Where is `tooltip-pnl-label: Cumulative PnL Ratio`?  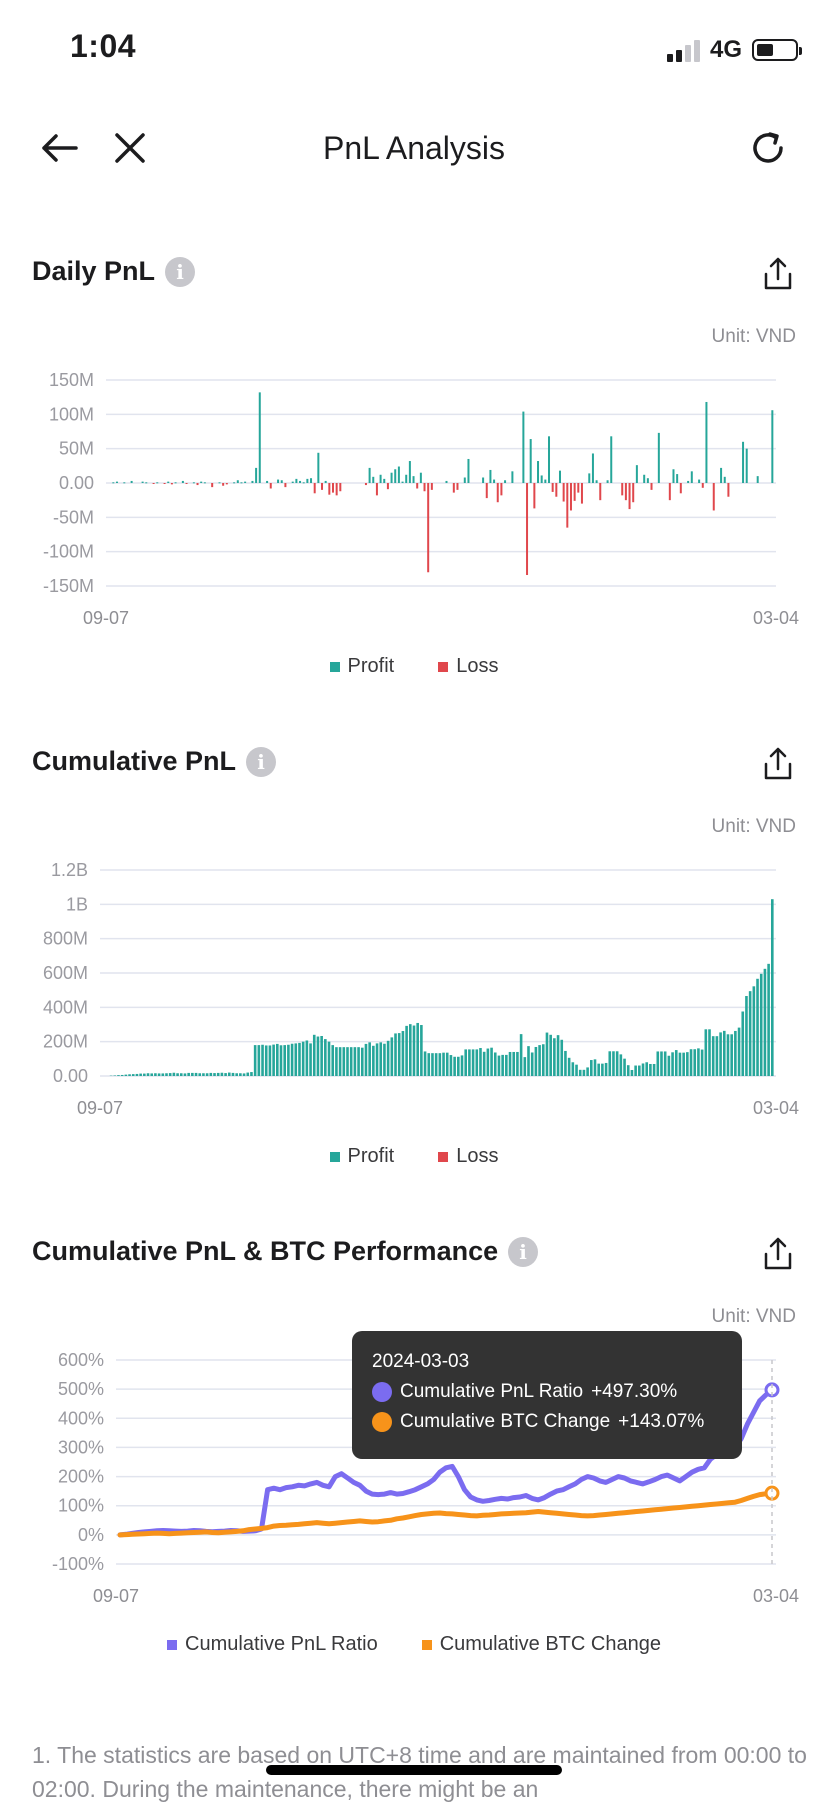
tooltip-pnl-label: Cumulative PnL Ratio is located at coordinates (491, 1392).